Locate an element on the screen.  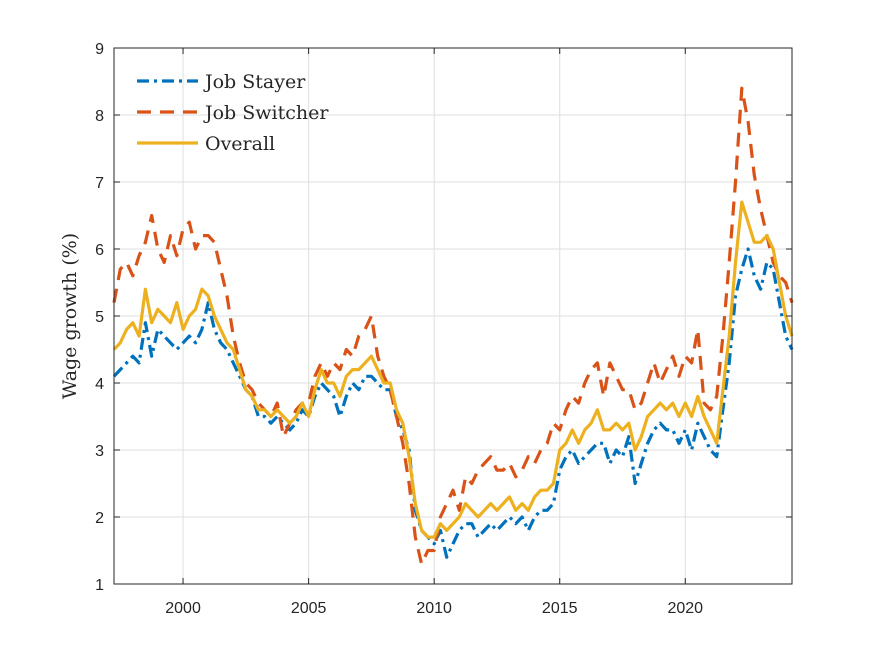
legend-label: Job Stayer is located at coordinates (254, 82).